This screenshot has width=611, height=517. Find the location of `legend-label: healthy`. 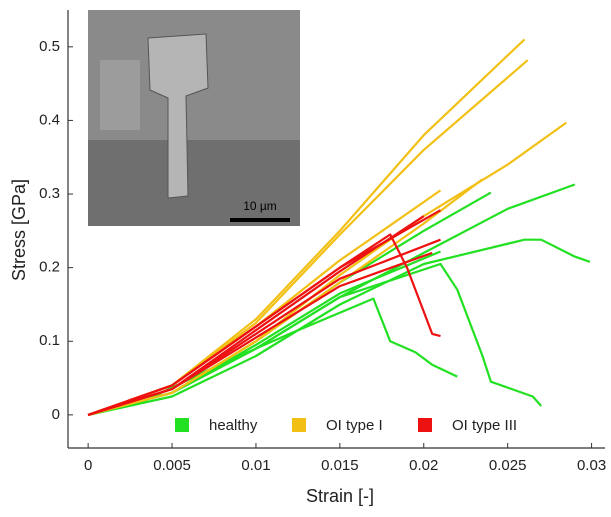

legend-label: healthy is located at coordinates (233, 425).